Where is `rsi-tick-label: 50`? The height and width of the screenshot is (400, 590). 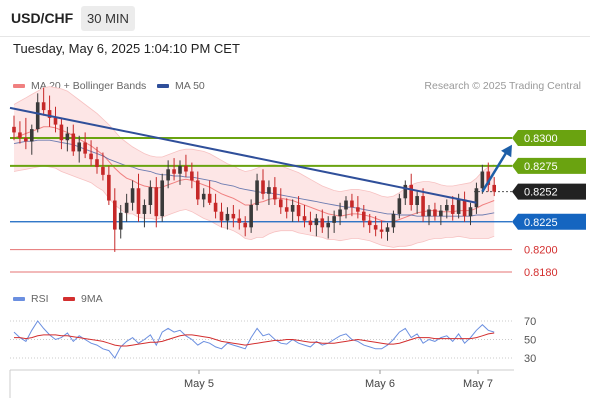
rsi-tick-label: 50 is located at coordinates (530, 341).